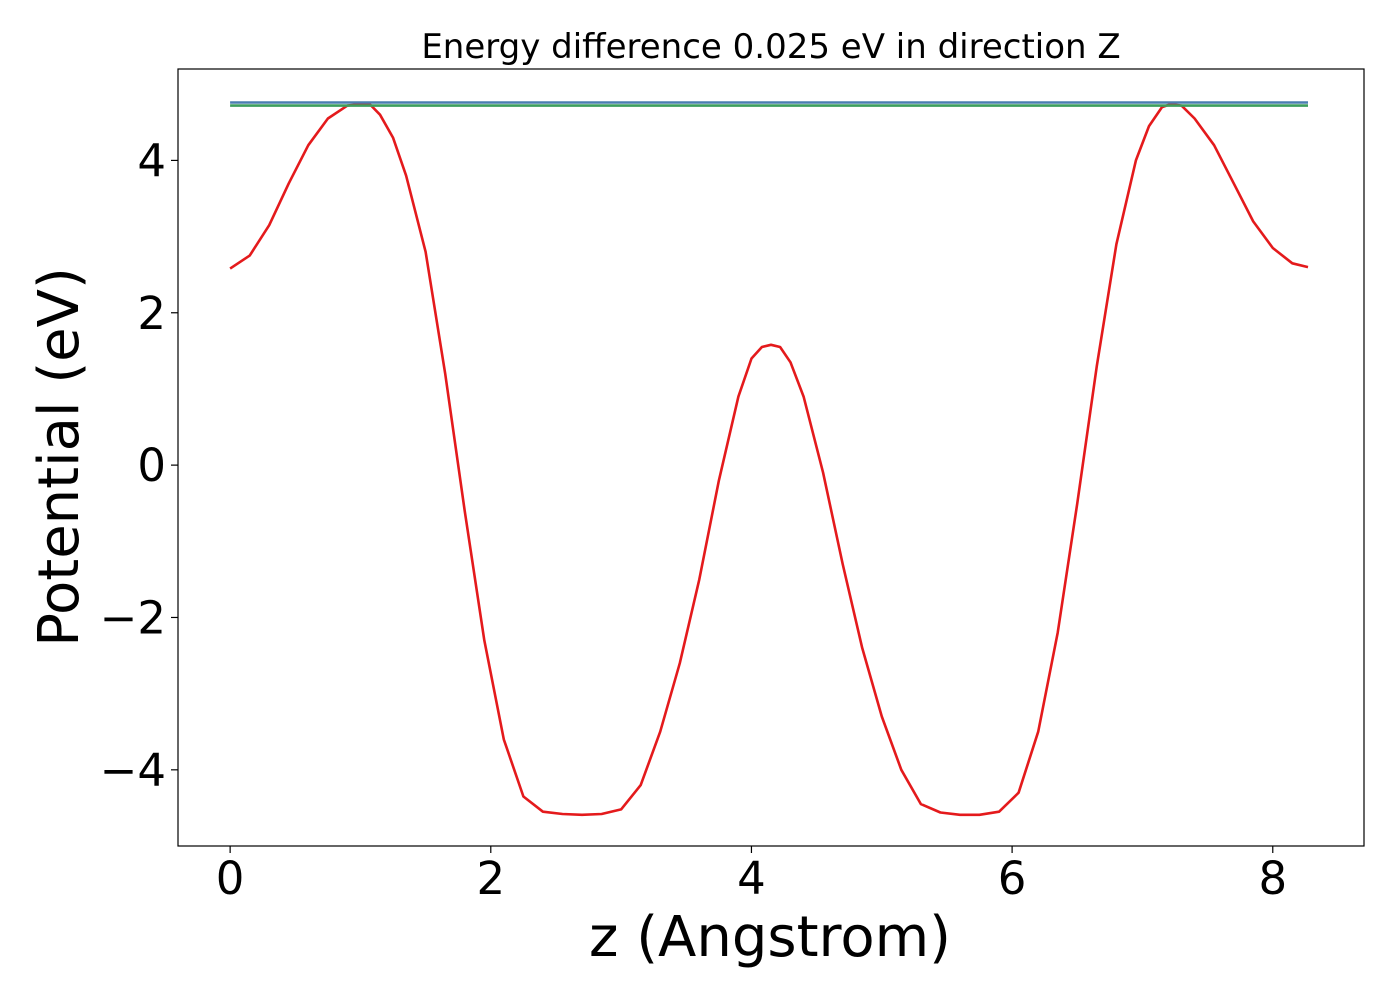 The image size is (1400, 1000). Describe the element at coordinates (151, 465) in the screenshot. I see `y-tick-label: 0` at that location.